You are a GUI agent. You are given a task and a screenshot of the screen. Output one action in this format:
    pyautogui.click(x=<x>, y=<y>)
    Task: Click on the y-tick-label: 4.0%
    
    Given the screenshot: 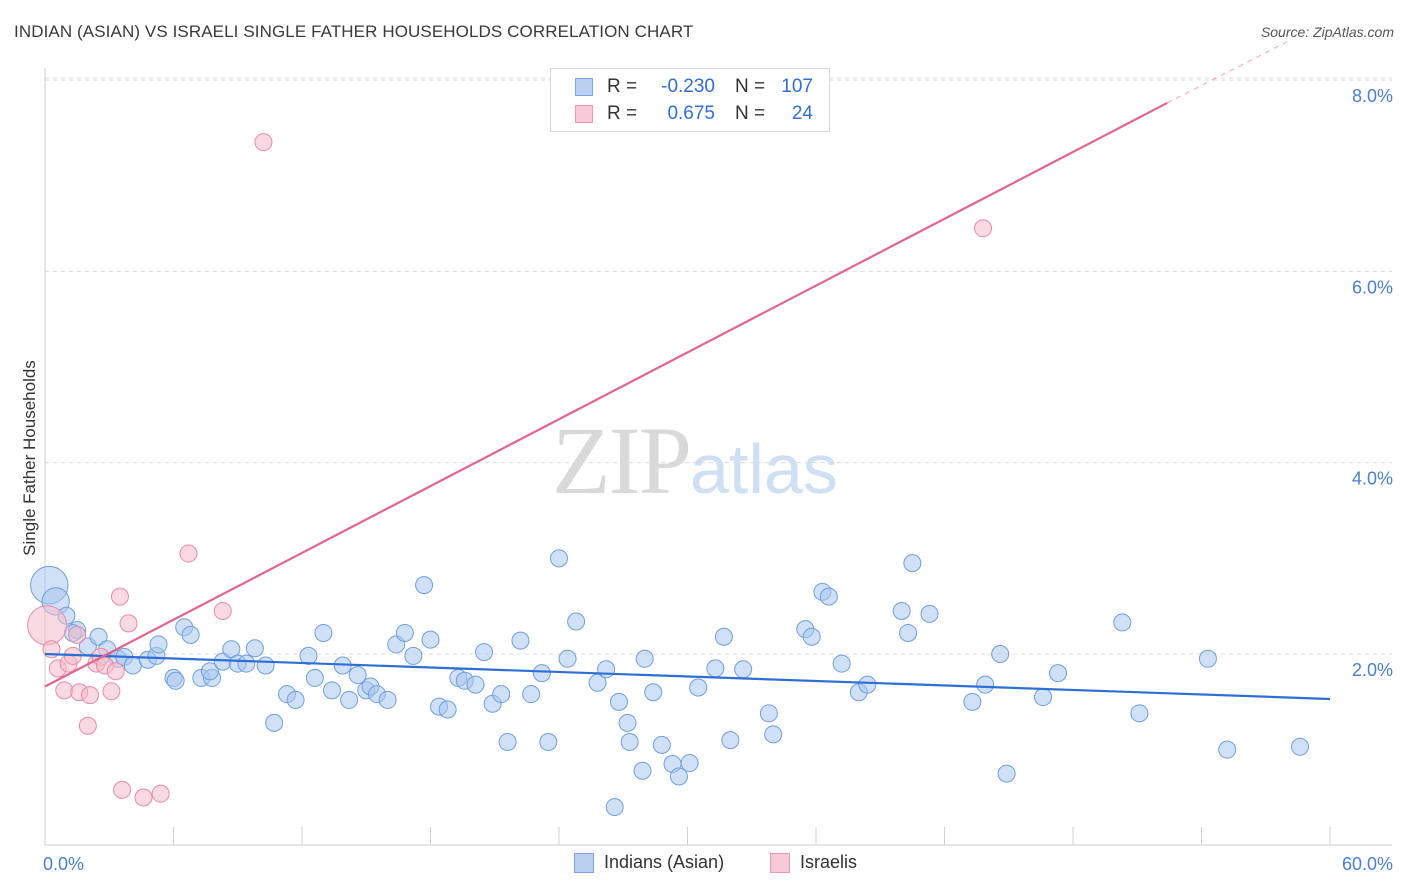 What is the action you would take?
    pyautogui.click(x=1372, y=479)
    